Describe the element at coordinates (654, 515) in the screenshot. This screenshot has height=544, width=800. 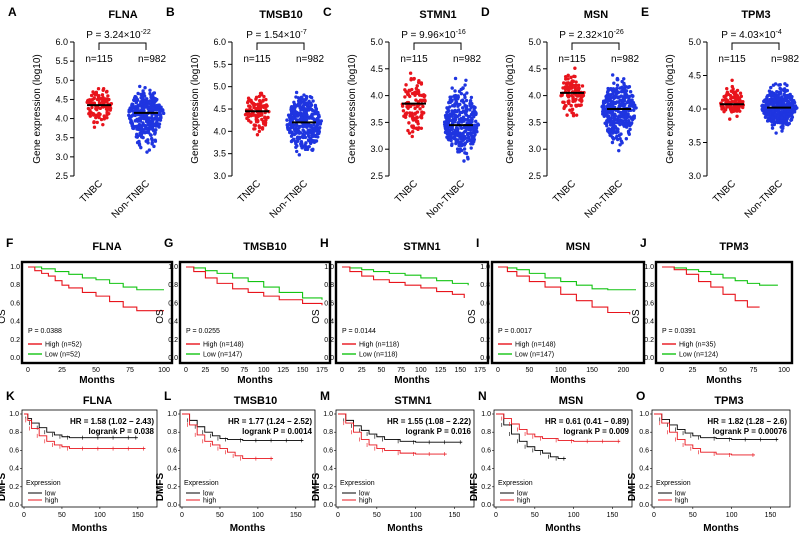
I see `x-tick-label: 0` at that location.